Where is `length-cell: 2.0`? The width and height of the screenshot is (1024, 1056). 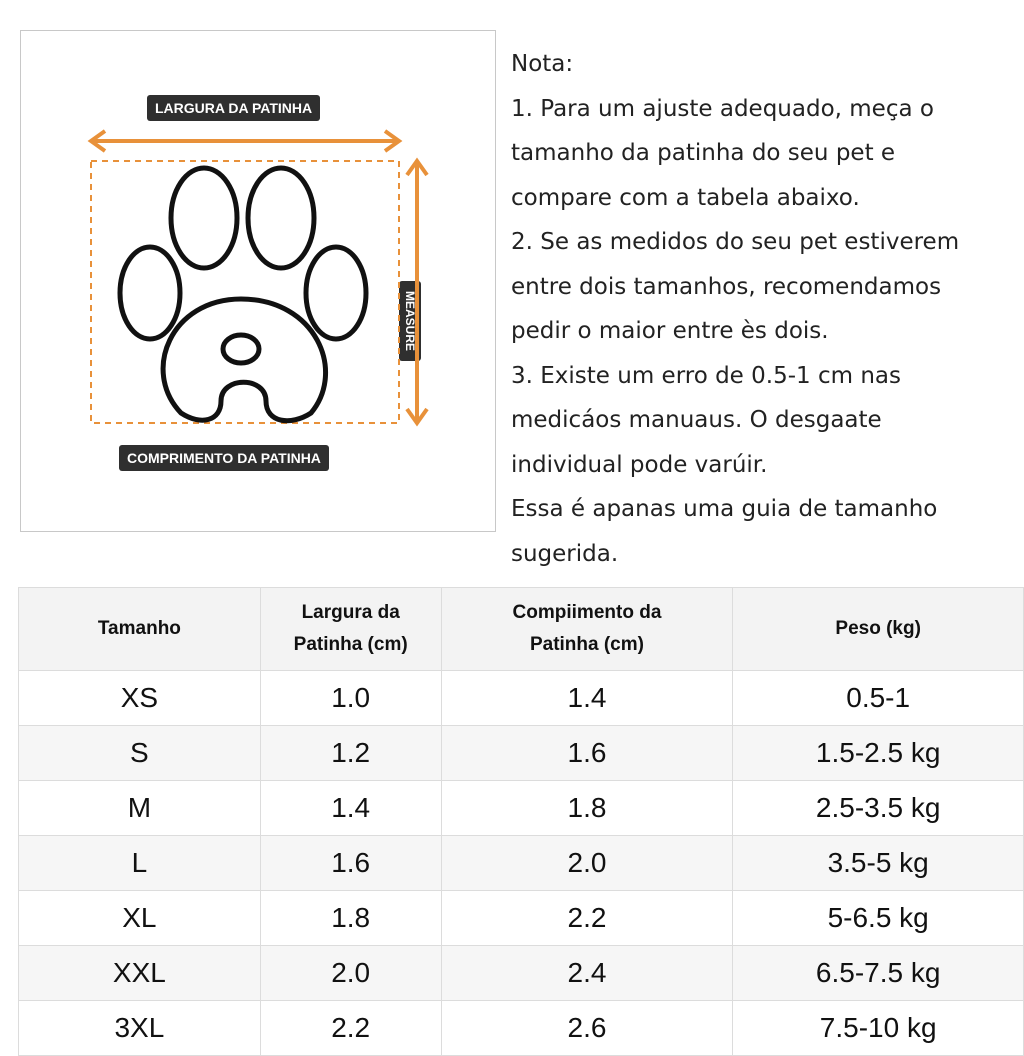
length-cell: 2.0 is located at coordinates (587, 863).